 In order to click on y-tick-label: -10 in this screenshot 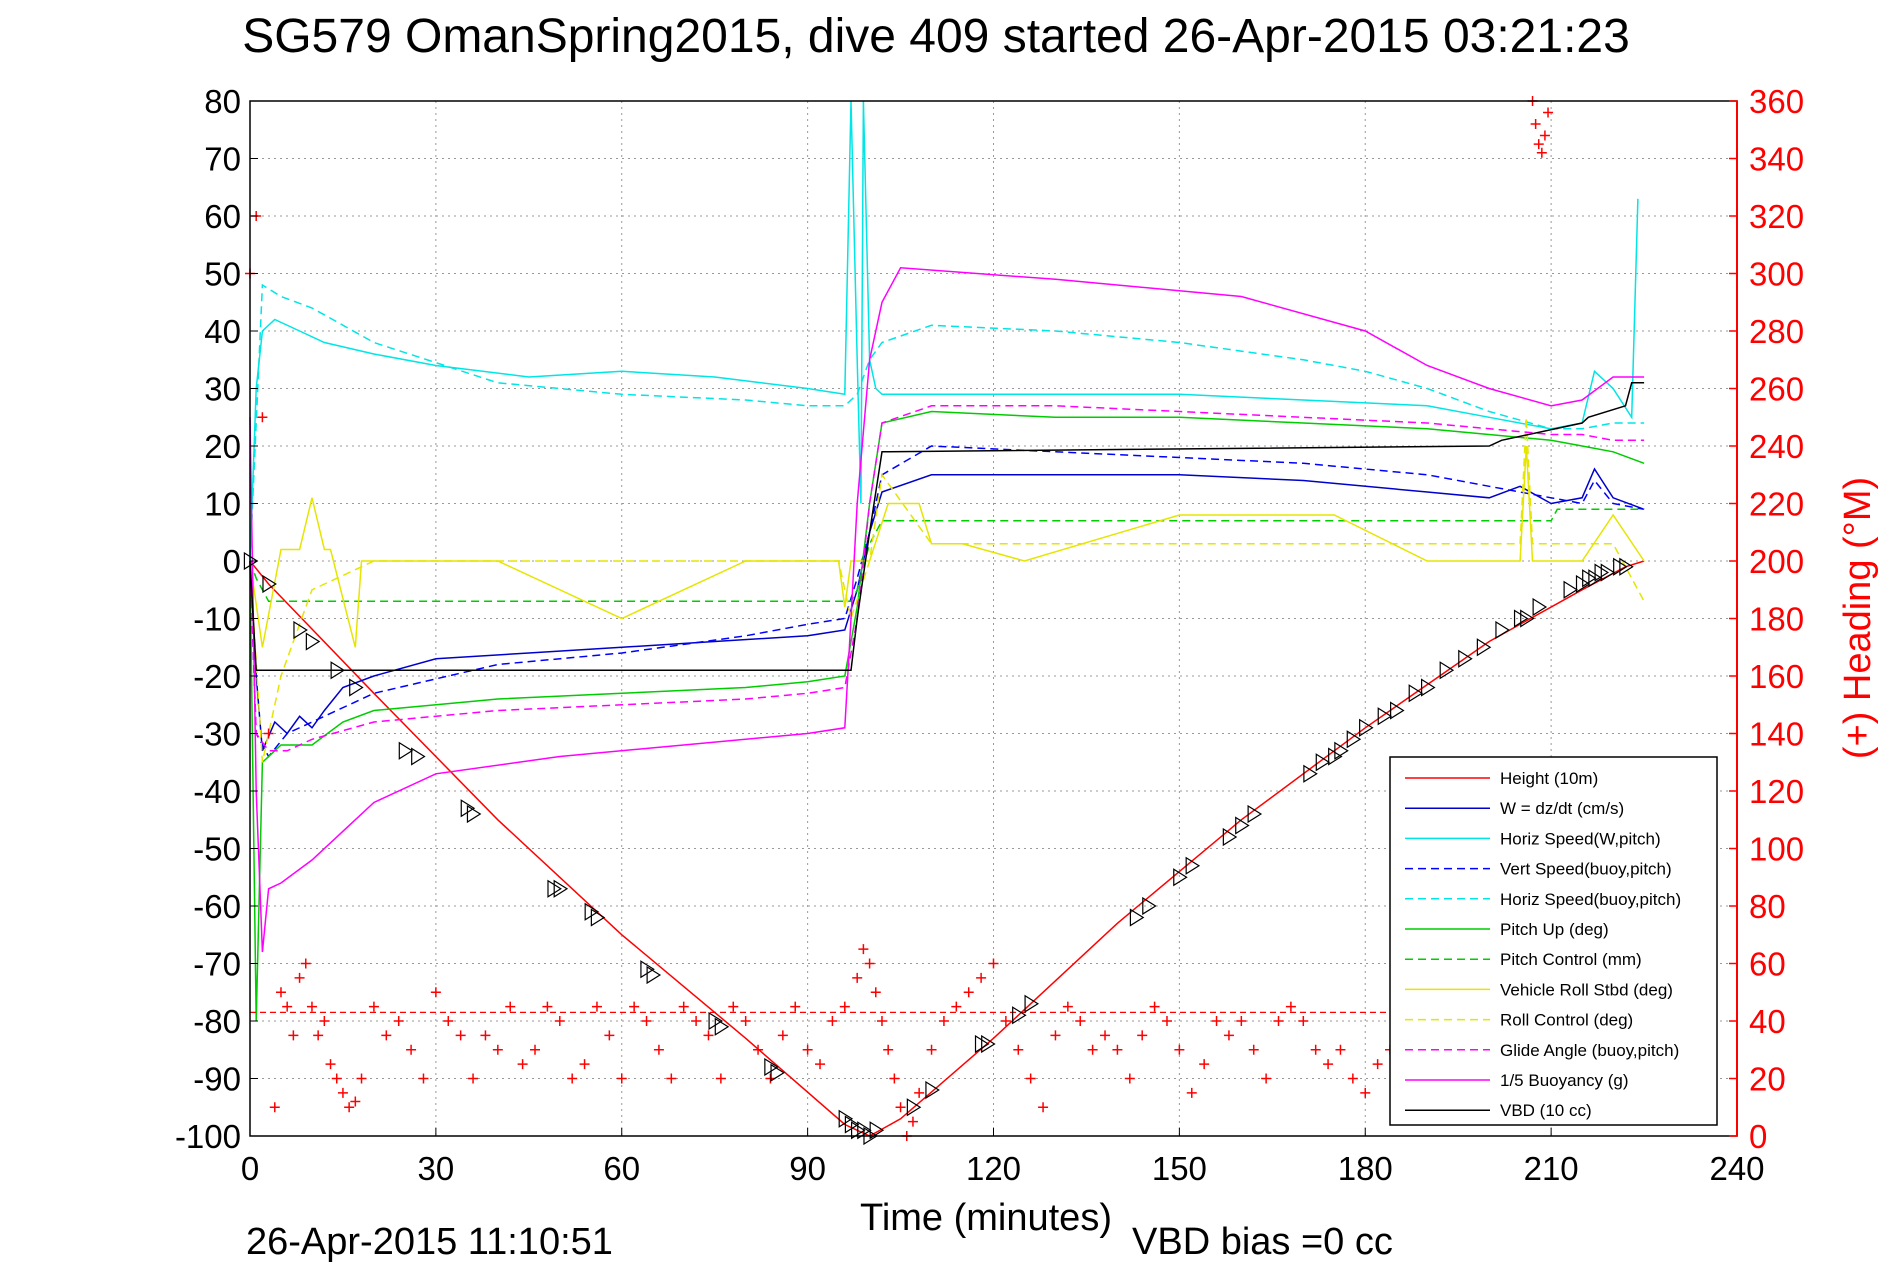, I will do `click(217, 619)`.